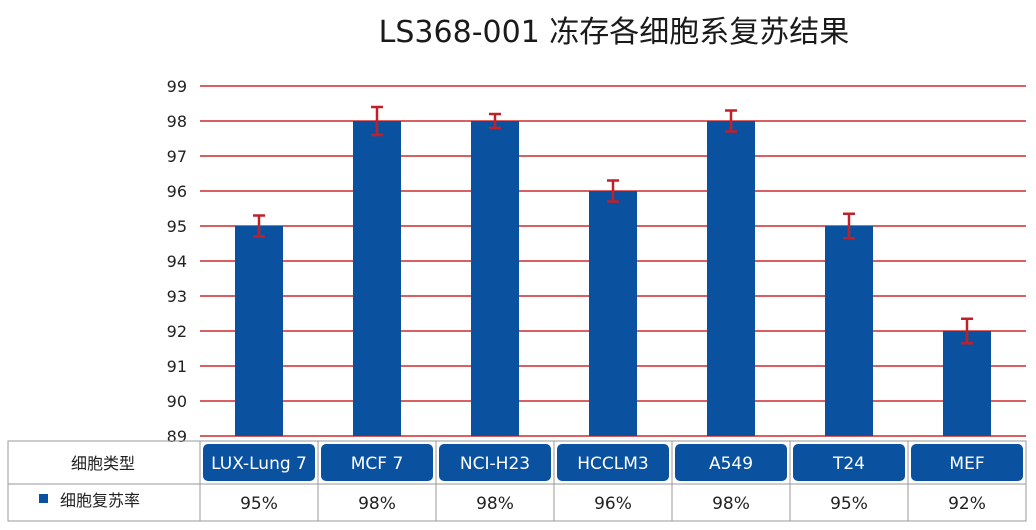  Describe the element at coordinates (177, 121) in the screenshot. I see `y-tick-label: 98` at that location.